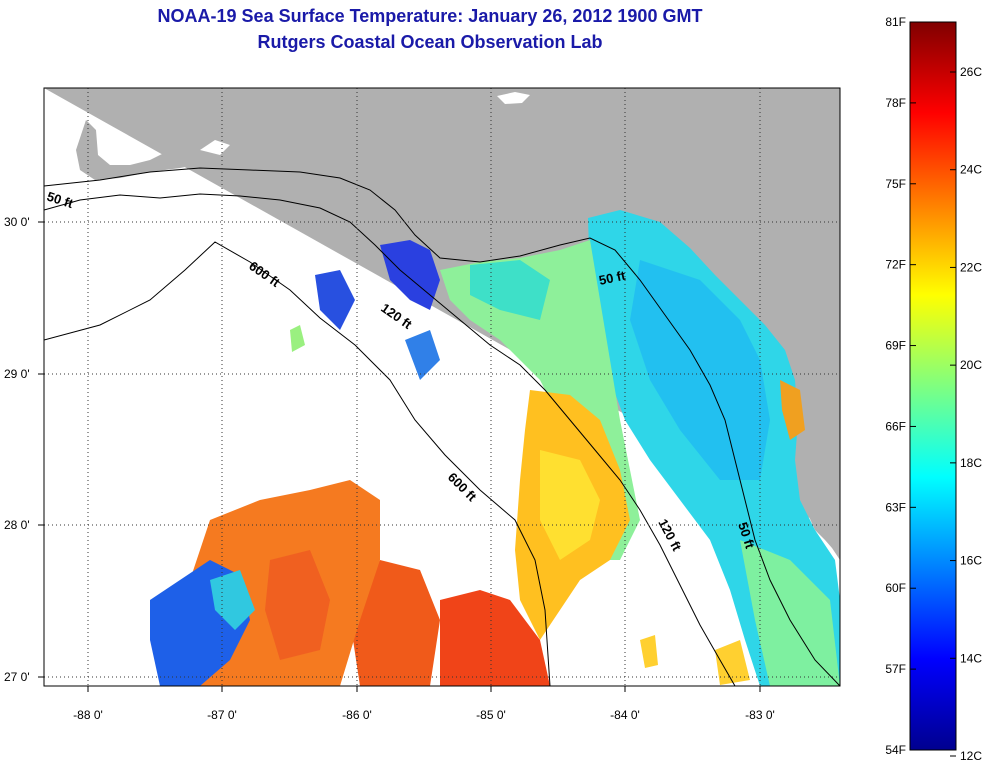  What do you see at coordinates (895, 22) in the screenshot?
I see `colorbar-f-label: 81F` at bounding box center [895, 22].